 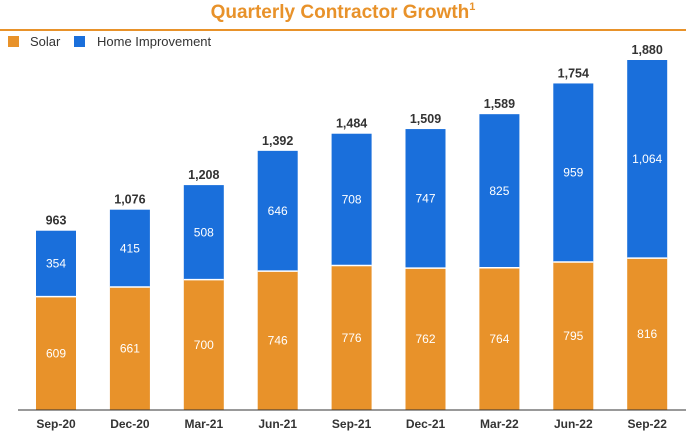 I want to click on total-label: 1,589, so click(x=499, y=104).